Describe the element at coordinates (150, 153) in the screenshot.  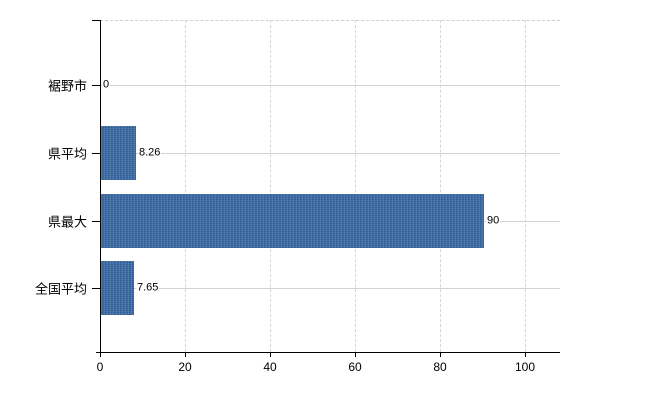
I see `value-label-1: 8.26` at that location.